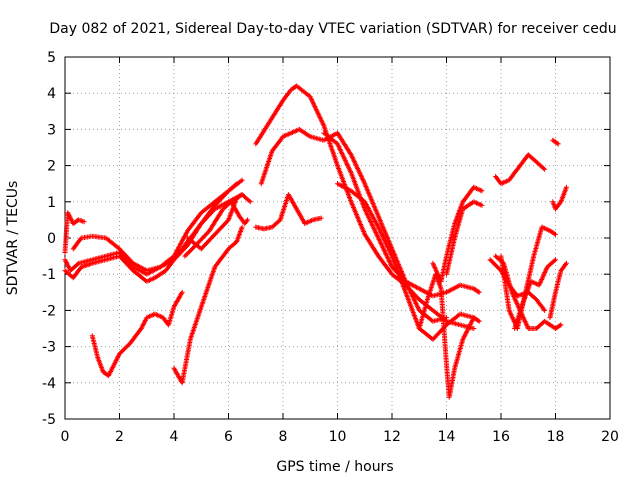 This screenshot has width=640, height=480. What do you see at coordinates (338, 437) in the screenshot?
I see `x-tick-label: 10` at bounding box center [338, 437].